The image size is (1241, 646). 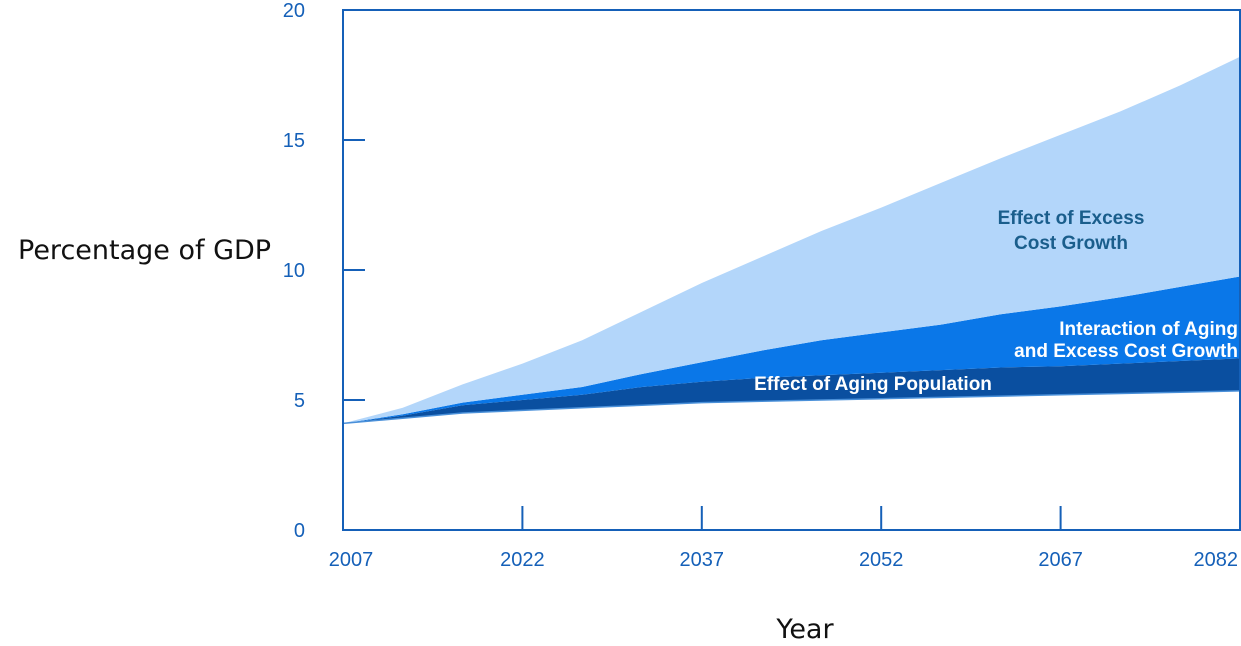 What do you see at coordinates (1216, 560) in the screenshot?
I see `x-tick-label: 2082` at bounding box center [1216, 560].